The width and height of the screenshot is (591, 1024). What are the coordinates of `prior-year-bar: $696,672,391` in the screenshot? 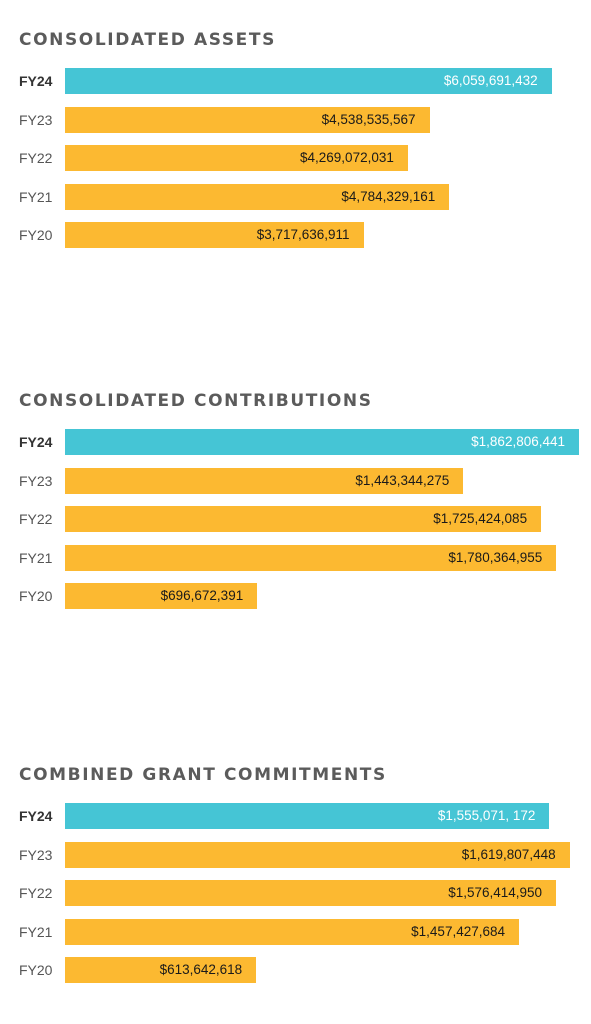 It's located at (161, 596).